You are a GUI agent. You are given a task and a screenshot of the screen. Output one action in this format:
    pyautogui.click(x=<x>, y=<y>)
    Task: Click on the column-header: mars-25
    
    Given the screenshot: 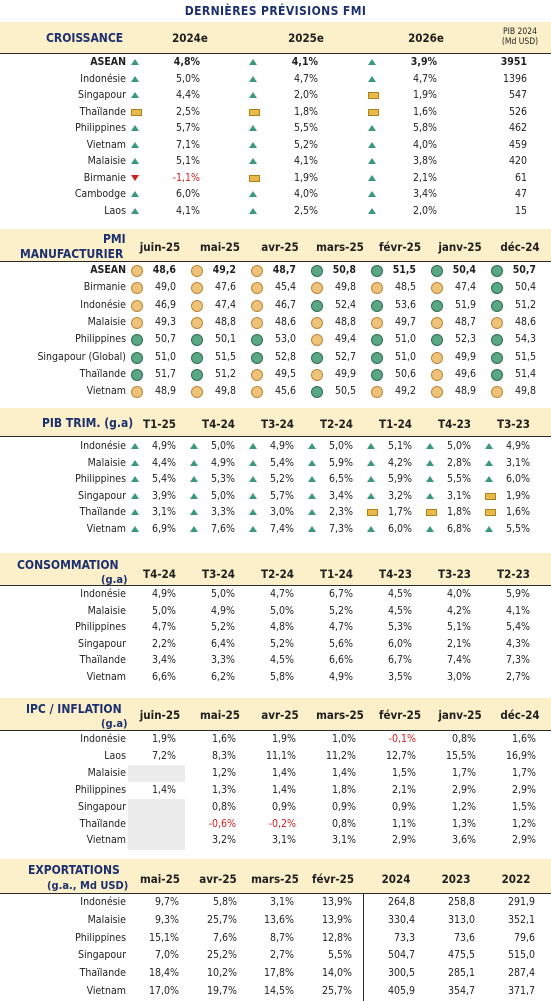 What is the action you would take?
    pyautogui.click(x=275, y=879)
    